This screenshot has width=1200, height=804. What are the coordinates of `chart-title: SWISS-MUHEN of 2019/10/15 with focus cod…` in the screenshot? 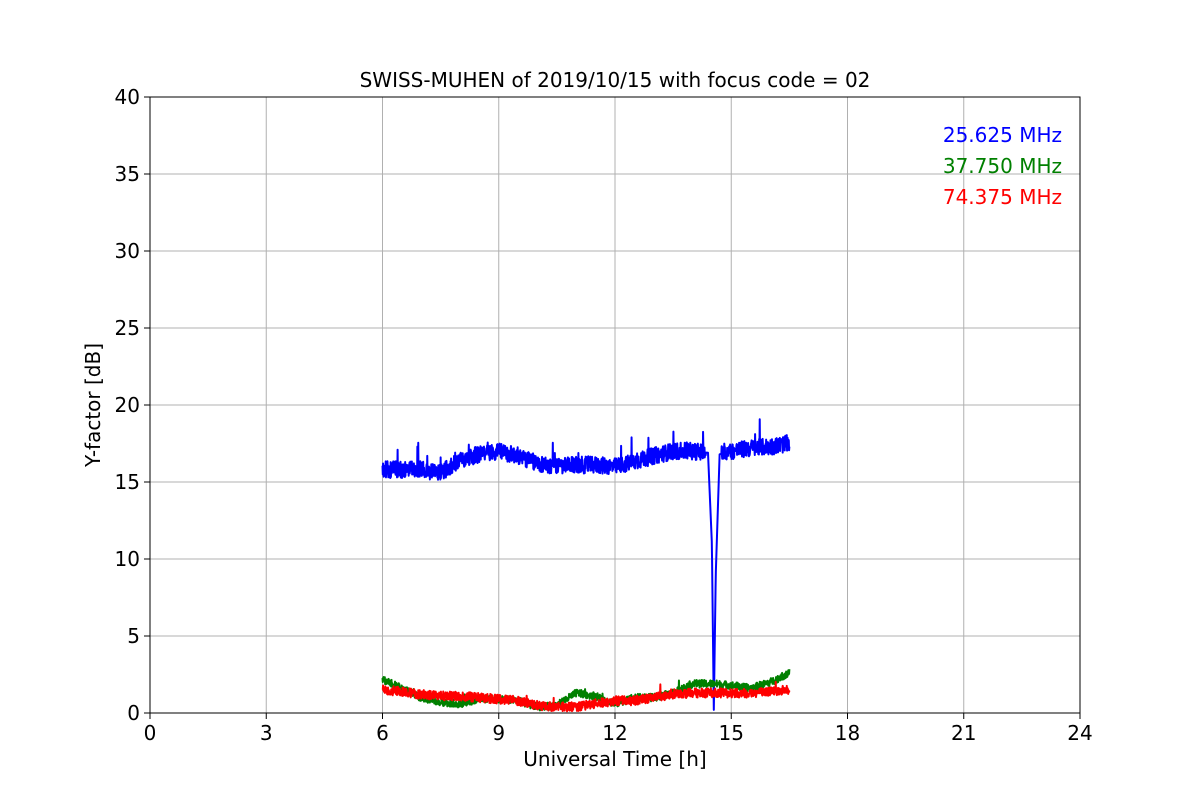 It's located at (615, 80).